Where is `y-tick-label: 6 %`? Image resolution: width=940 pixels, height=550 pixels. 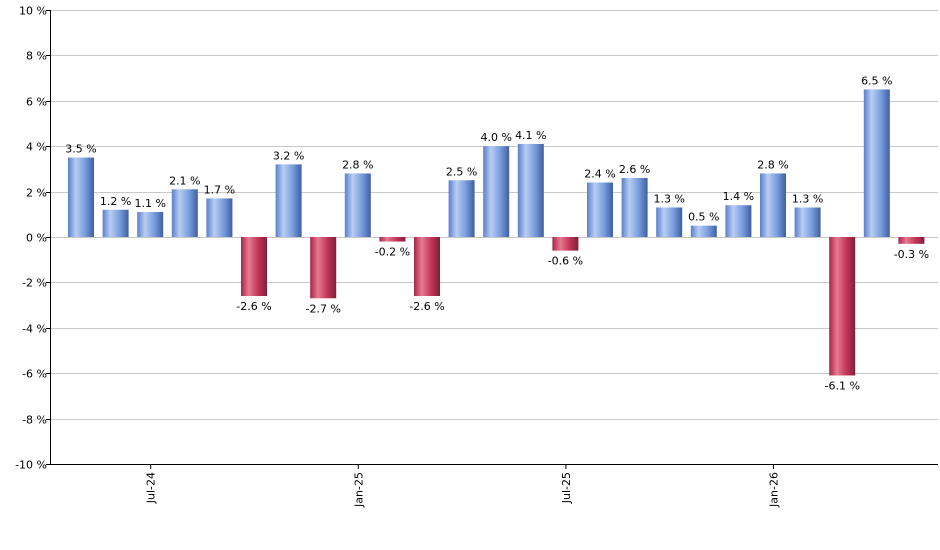
y-tick-label: 6 % is located at coordinates (36, 102).